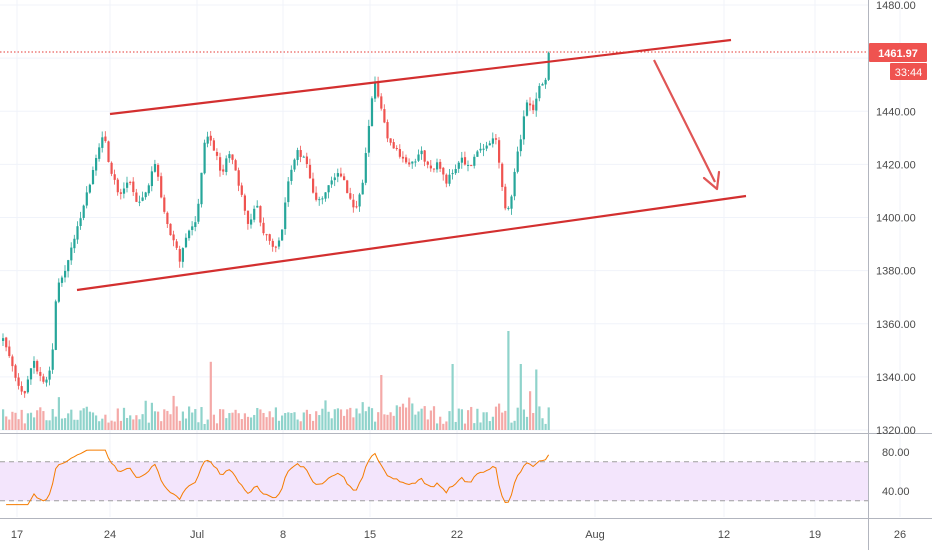  Describe the element at coordinates (896, 272) in the screenshot. I see `price-tick-label: 1380.00` at that location.